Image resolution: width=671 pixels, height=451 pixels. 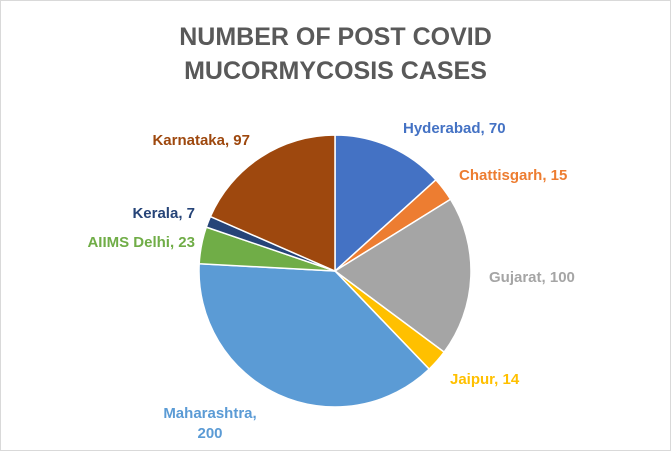 I want to click on chart-title-line-1: NUMBER OF POST COVID, so click(x=335, y=37).